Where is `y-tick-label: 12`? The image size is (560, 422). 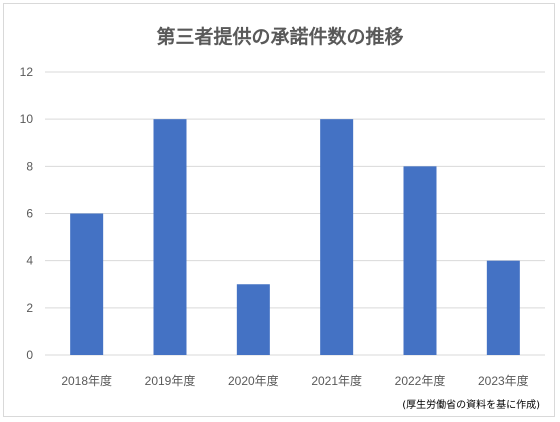 y-tick-label: 12 is located at coordinates (27, 72).